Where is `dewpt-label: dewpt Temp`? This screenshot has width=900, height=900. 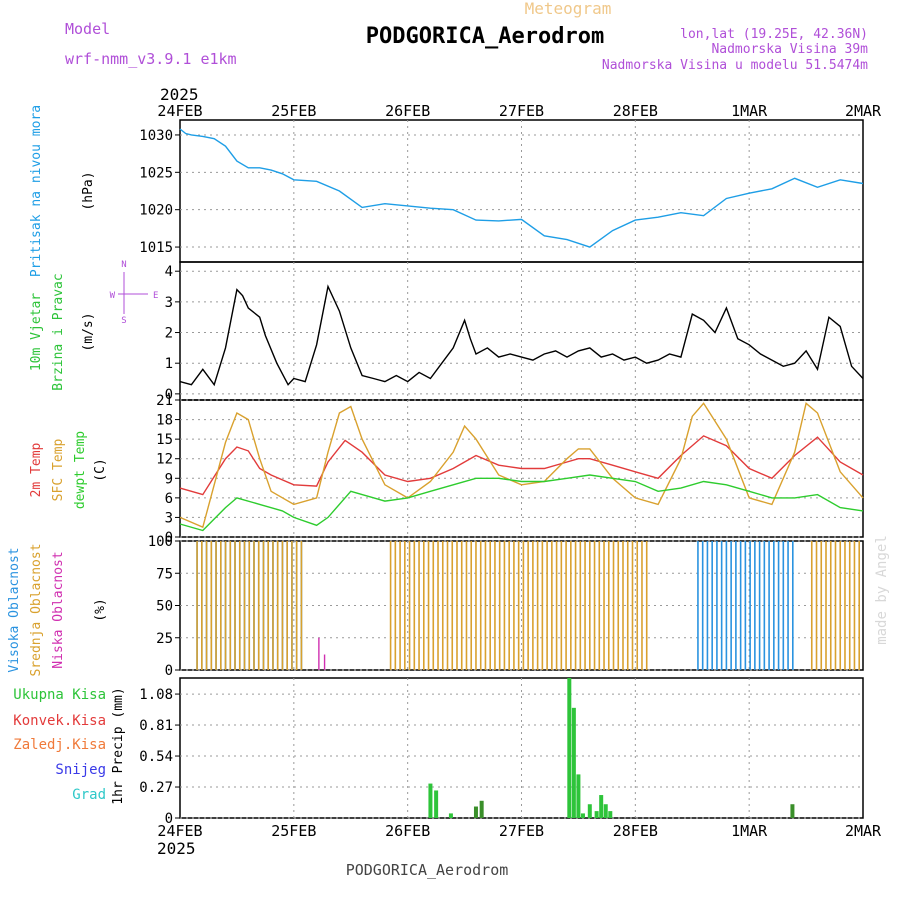
dewpt-label: dewpt Temp is located at coordinates (80, 470).